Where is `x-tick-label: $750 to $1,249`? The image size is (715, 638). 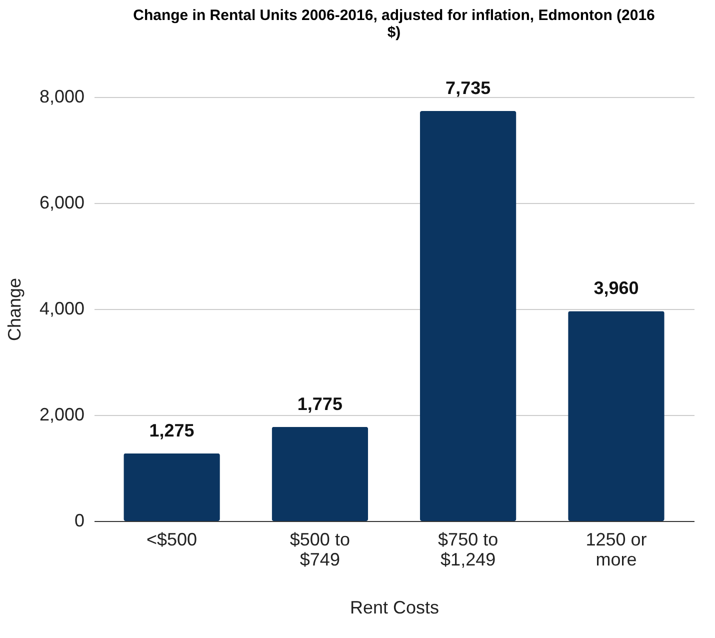 x-tick-label: $750 to $1,249 is located at coordinates (468, 550).